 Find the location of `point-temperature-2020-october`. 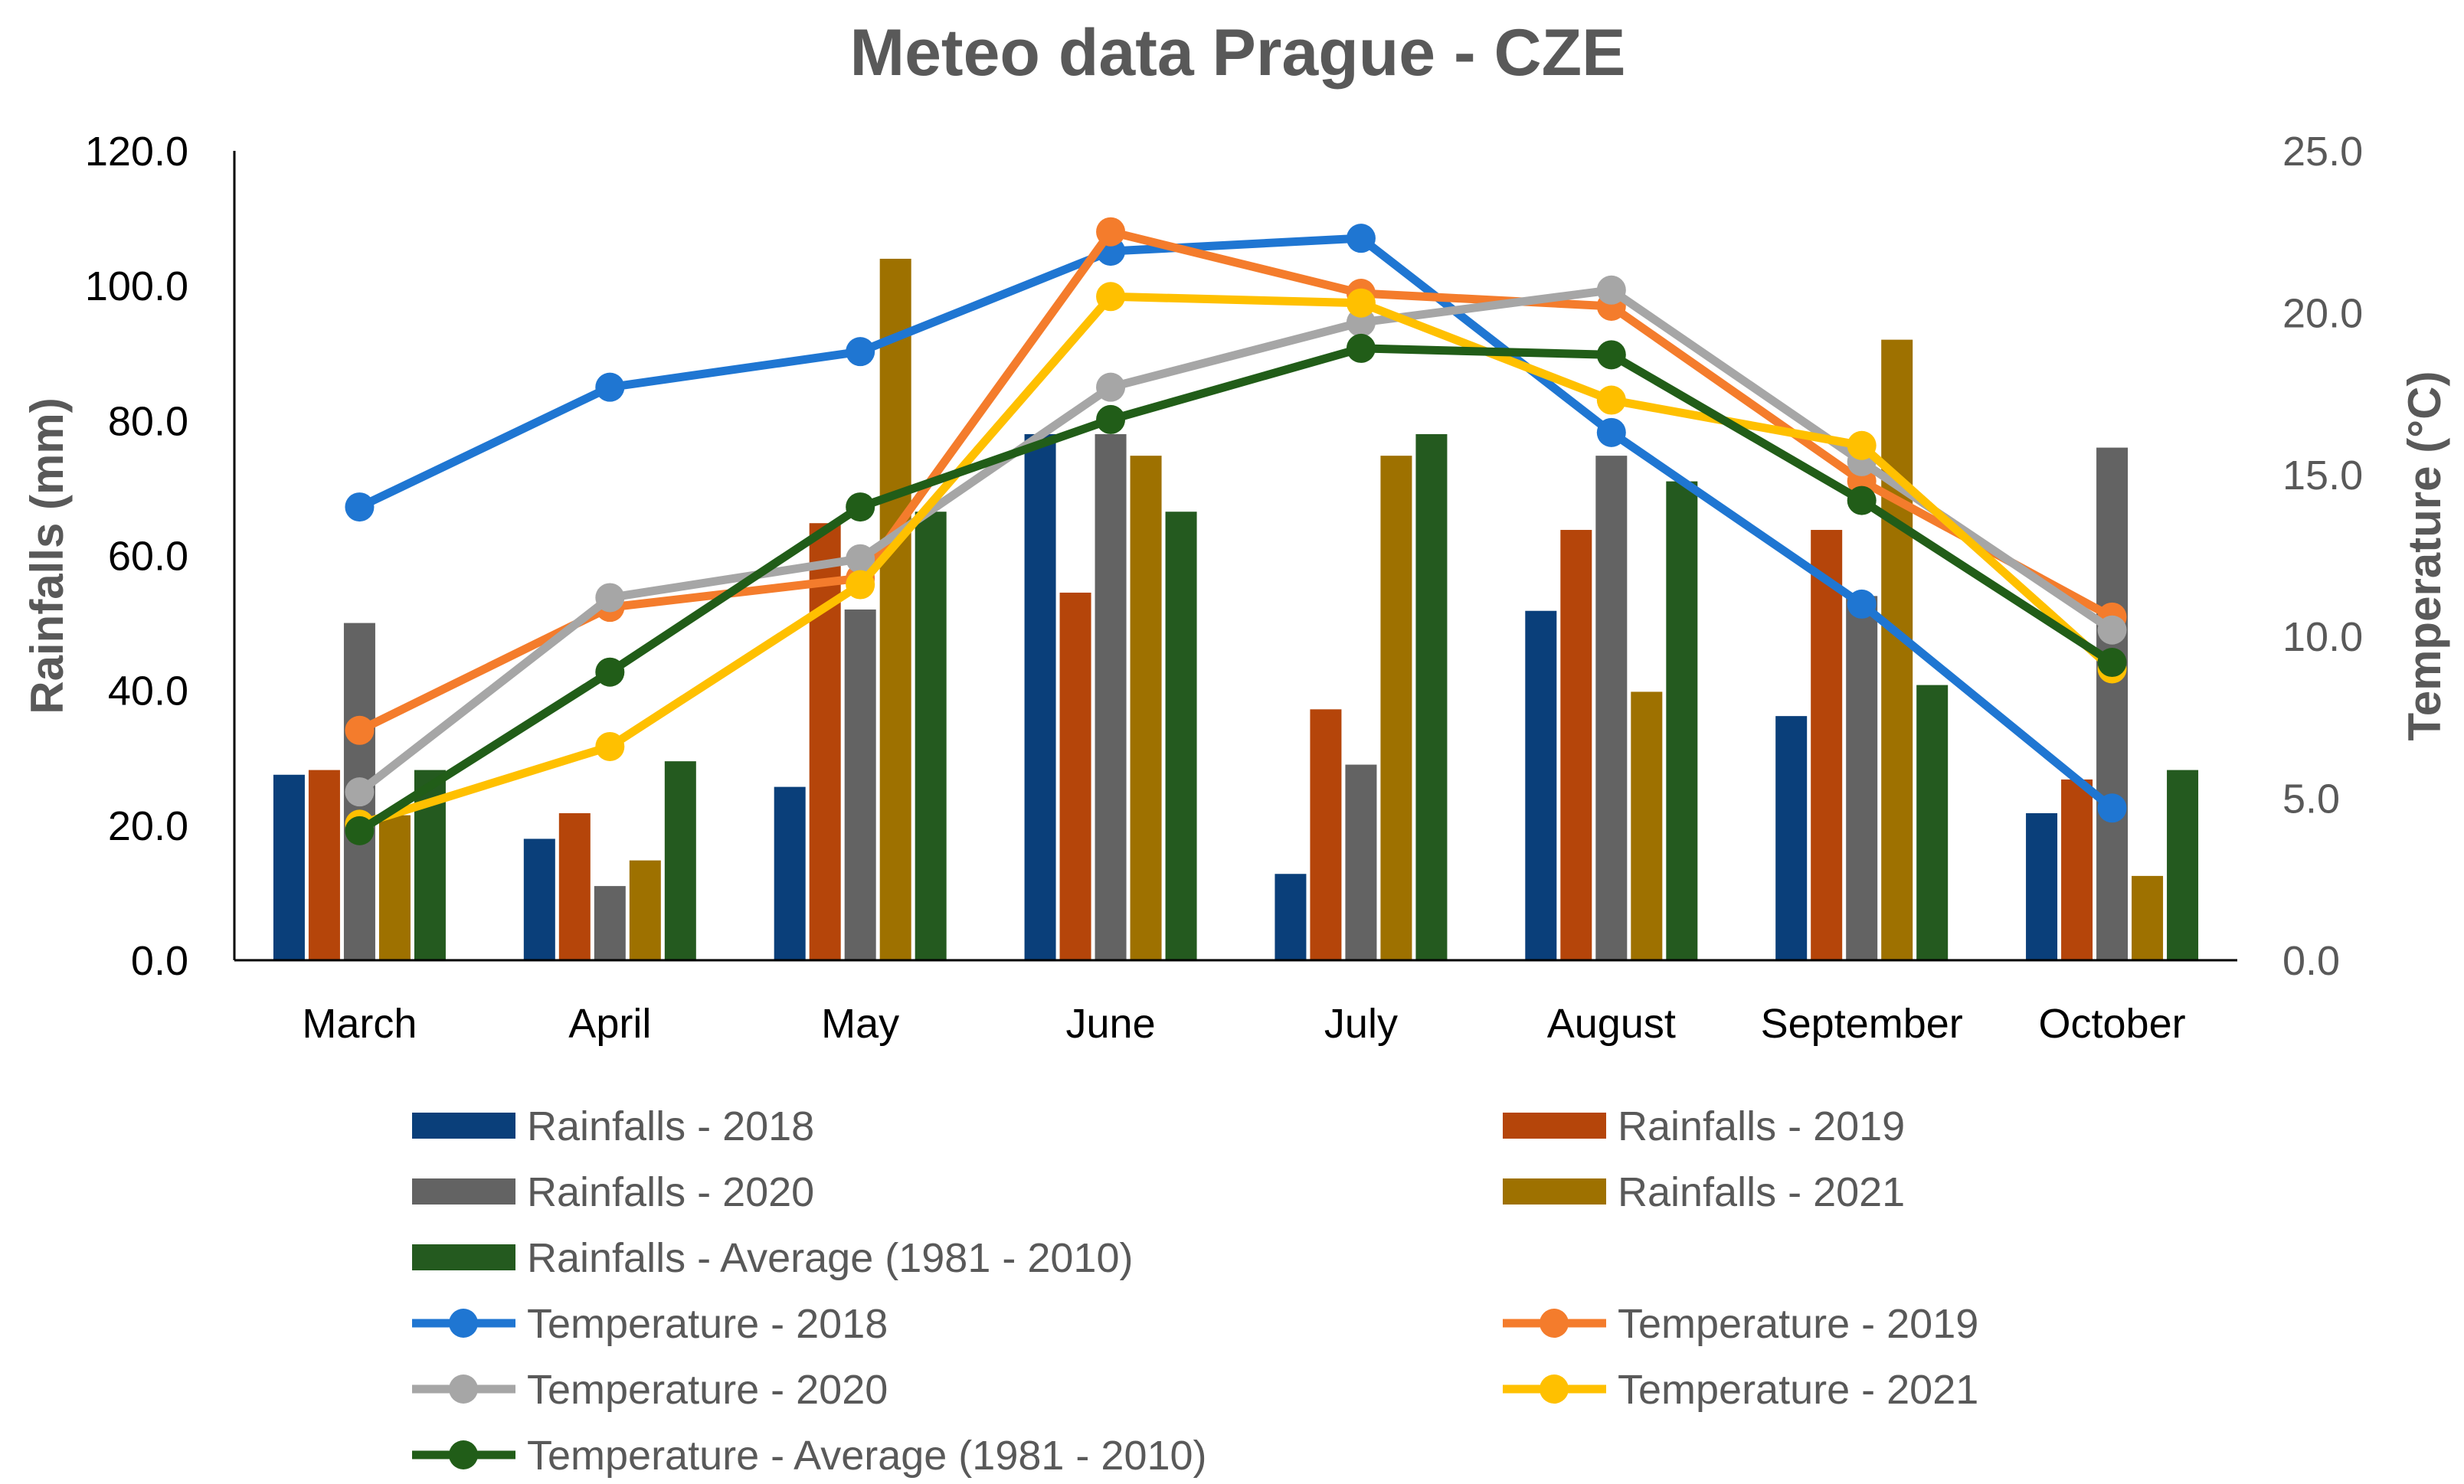

point-temperature-2020-october is located at coordinates (2112, 630).